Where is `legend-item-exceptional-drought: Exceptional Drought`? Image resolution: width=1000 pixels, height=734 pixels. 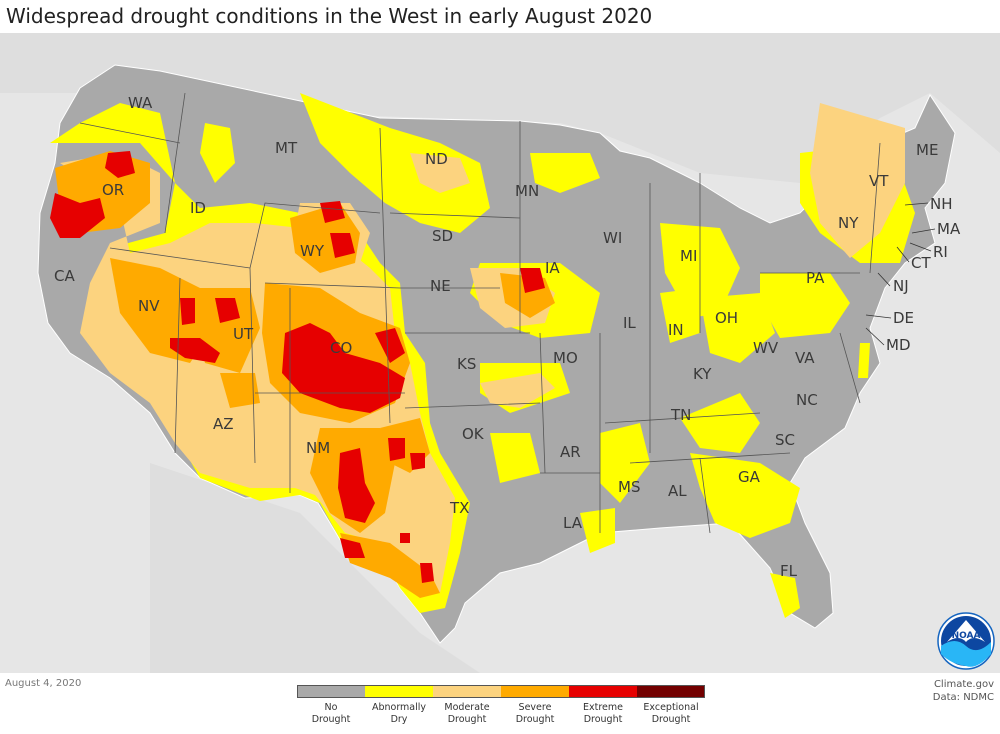
legend-item-exceptional-drought: Exceptional Drought is located at coordinates (671, 705).